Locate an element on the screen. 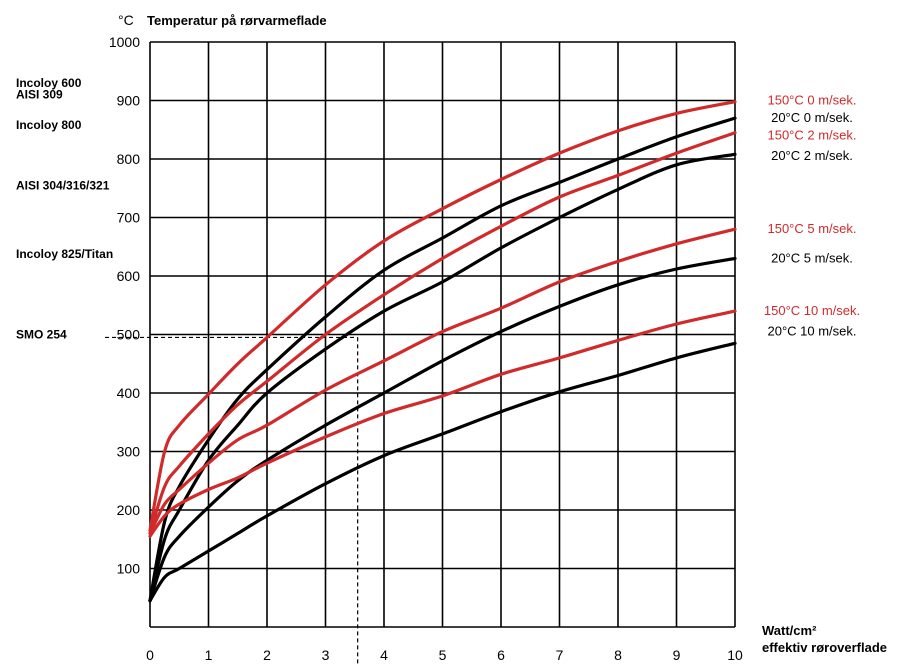 This screenshot has width=920, height=671. y-tick-label: 700 is located at coordinates (129, 218).